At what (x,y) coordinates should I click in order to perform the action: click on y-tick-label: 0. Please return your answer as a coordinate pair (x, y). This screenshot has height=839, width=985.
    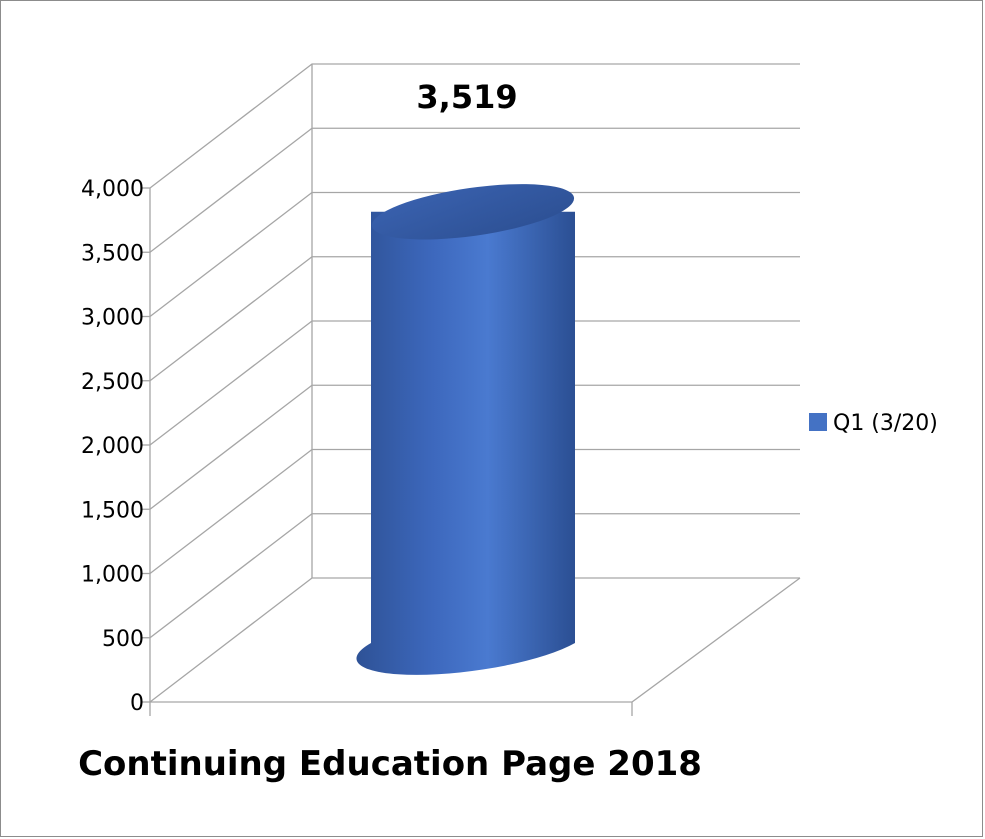
    Looking at the image, I should click on (137, 703).